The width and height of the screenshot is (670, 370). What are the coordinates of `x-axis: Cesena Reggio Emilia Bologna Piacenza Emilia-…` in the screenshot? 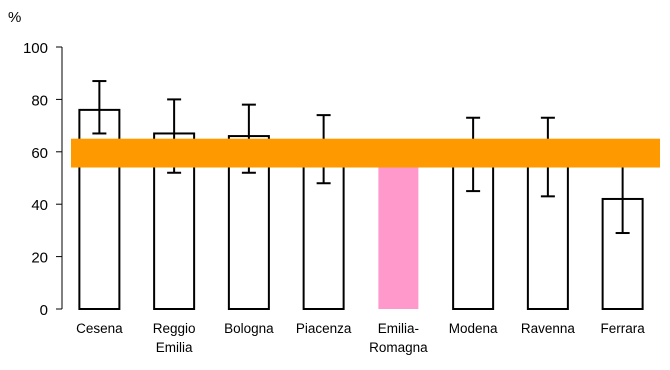 It's located at (360, 338).